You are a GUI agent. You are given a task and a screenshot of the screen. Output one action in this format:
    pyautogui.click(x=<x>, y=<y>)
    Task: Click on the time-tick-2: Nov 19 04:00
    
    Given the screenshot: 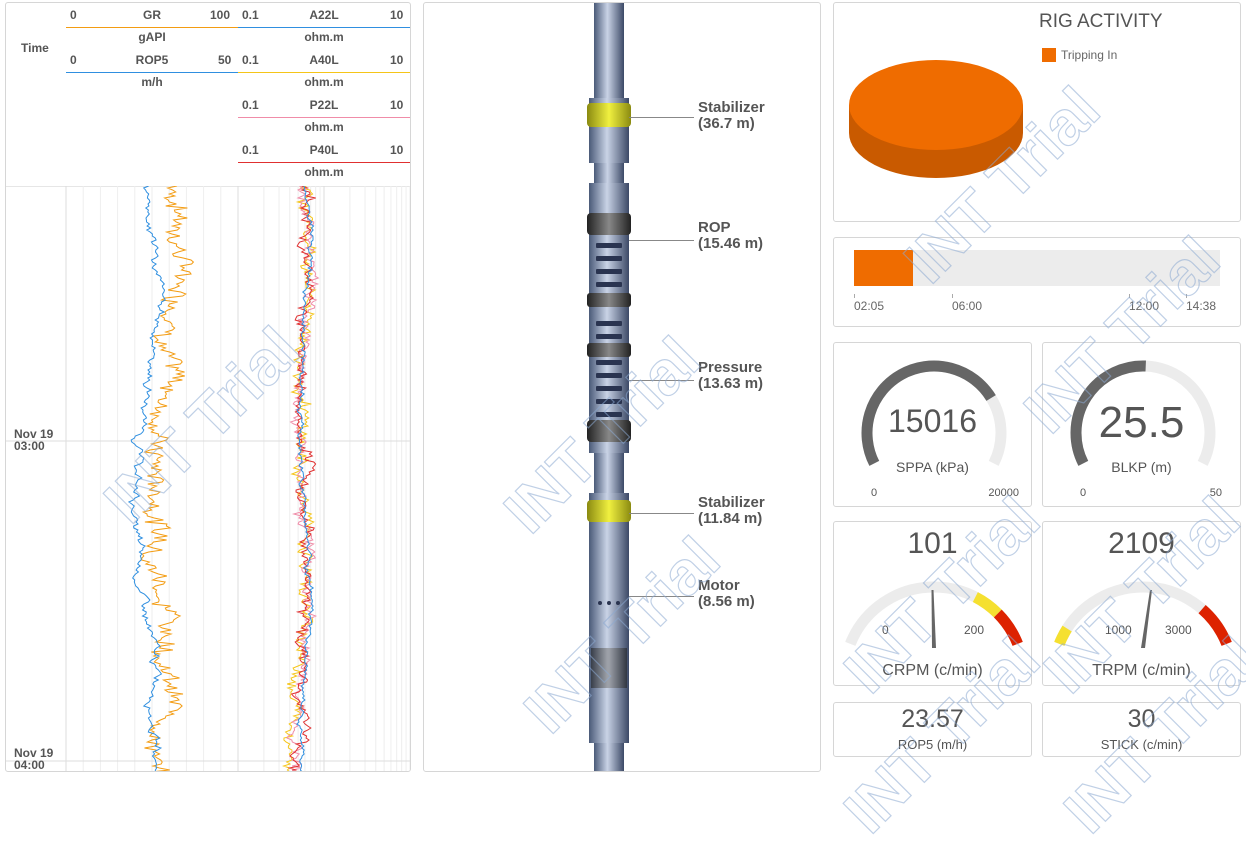 What is the action you would take?
    pyautogui.click(x=34, y=759)
    